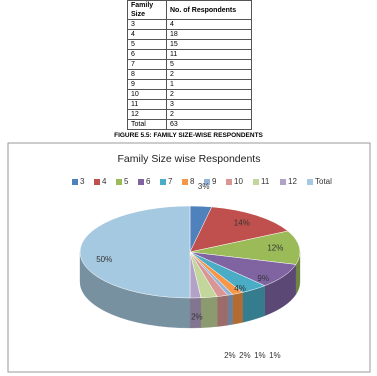 The height and width of the screenshot is (376, 377). Describe the element at coordinates (323, 181) in the screenshot. I see `legend-label: Total` at that location.